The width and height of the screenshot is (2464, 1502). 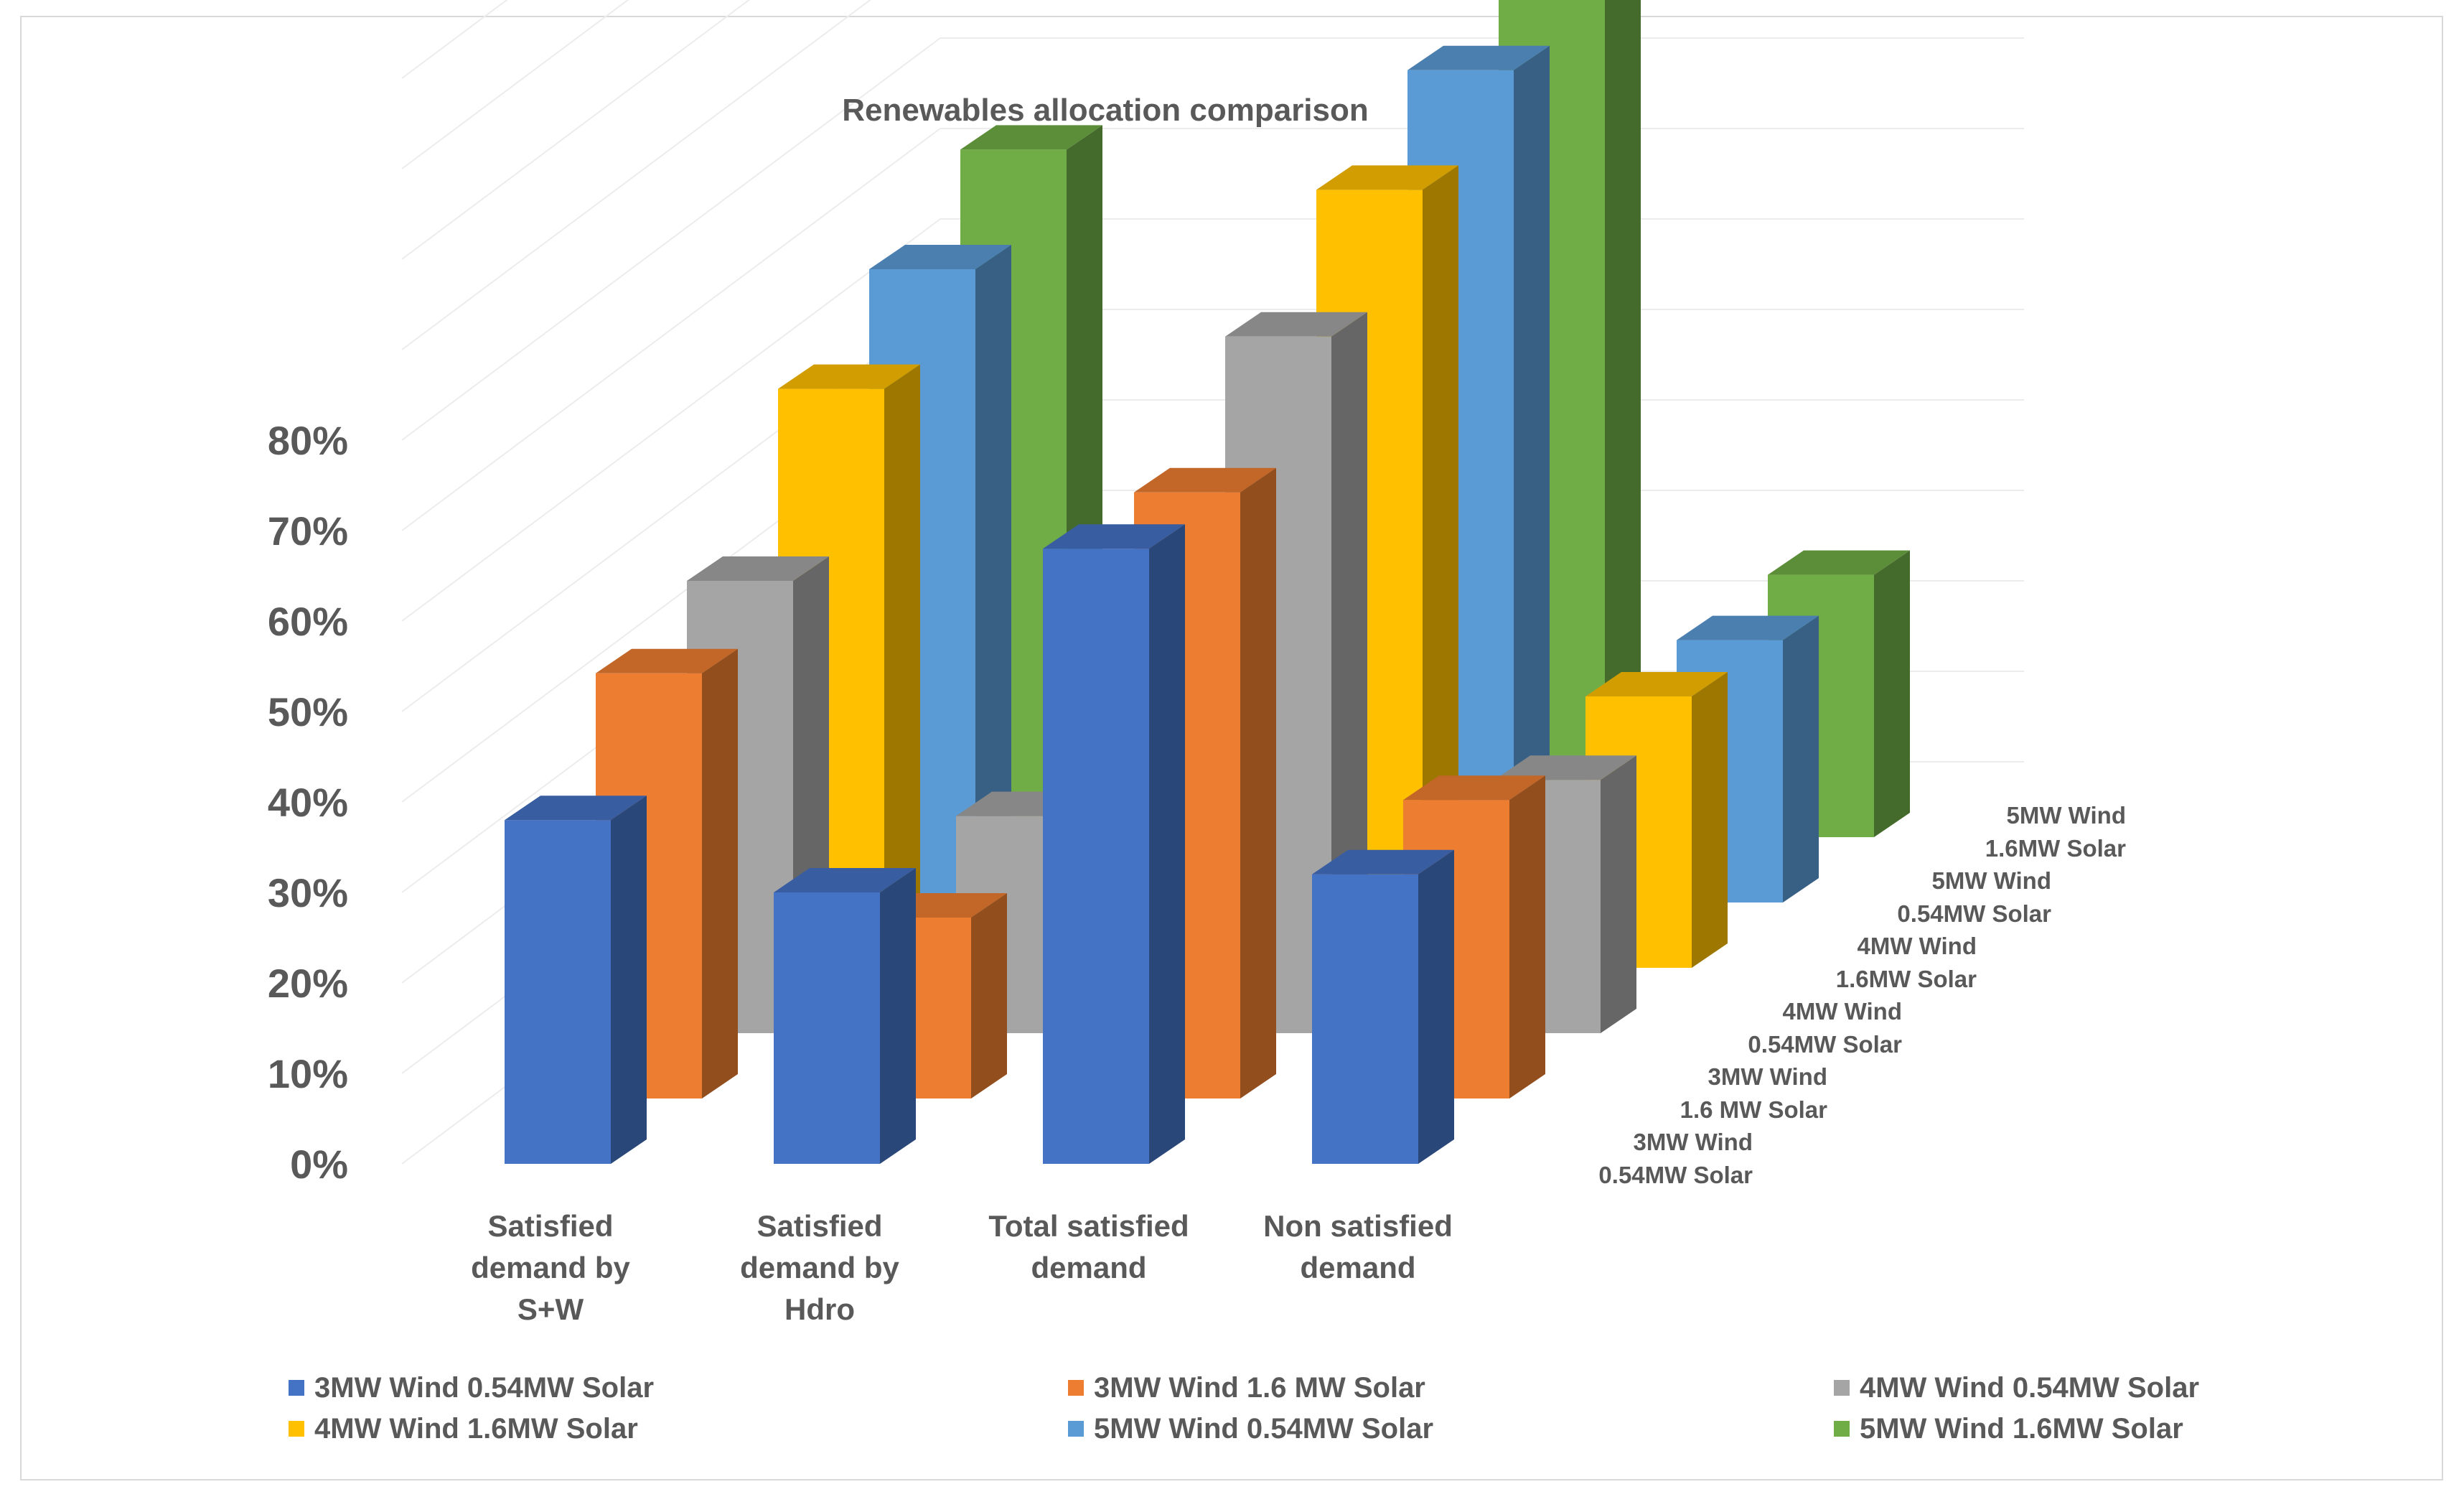 I want to click on category-label-line: Hdro, so click(x=819, y=1309).